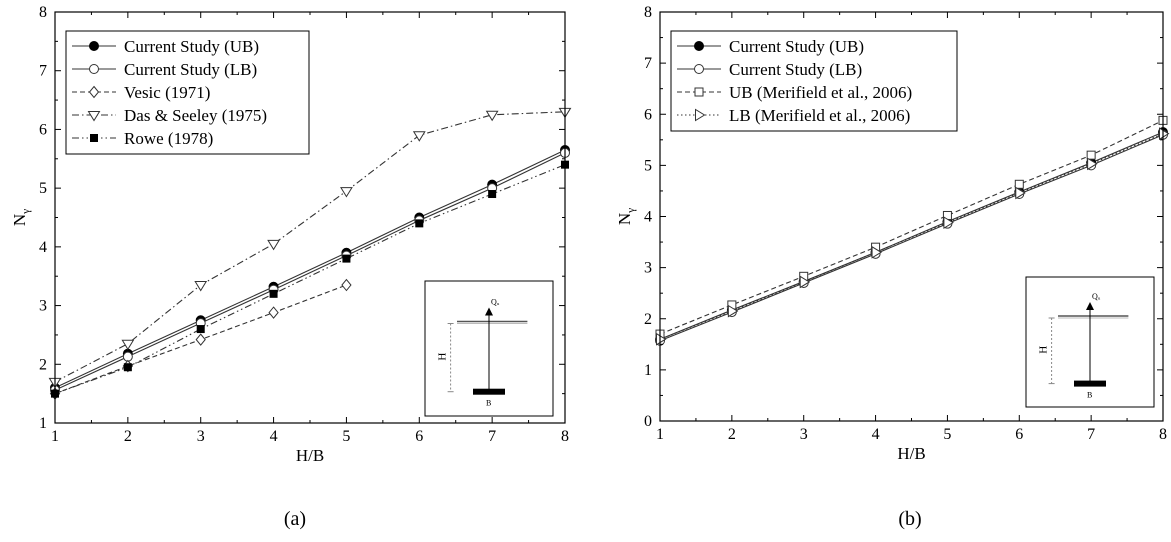 This screenshot has height=542, width=1171. What do you see at coordinates (565, 436) in the screenshot?
I see `chart-a-x-tick-label: 8` at bounding box center [565, 436].